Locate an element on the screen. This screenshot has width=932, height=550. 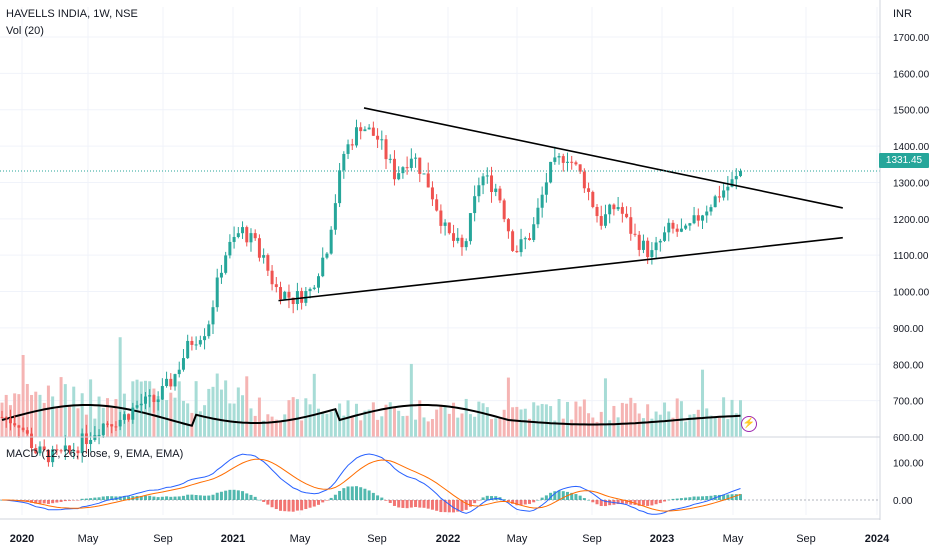
lightning-icon: ⚡ is located at coordinates (749, 424).